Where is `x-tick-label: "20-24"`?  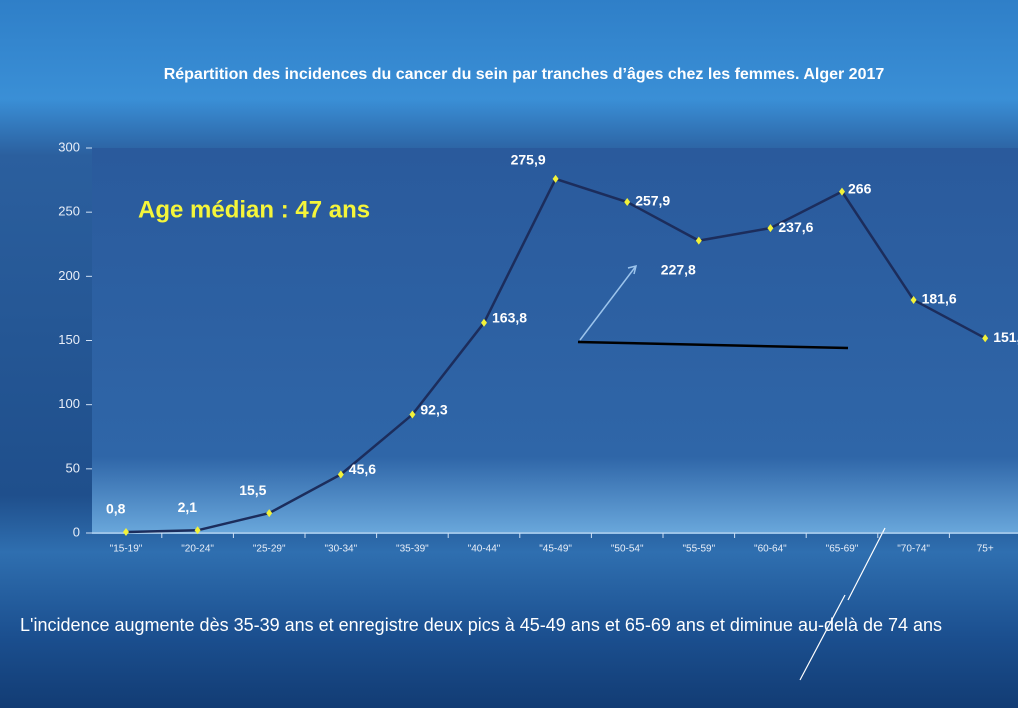 x-tick-label: "20-24" is located at coordinates (197, 549).